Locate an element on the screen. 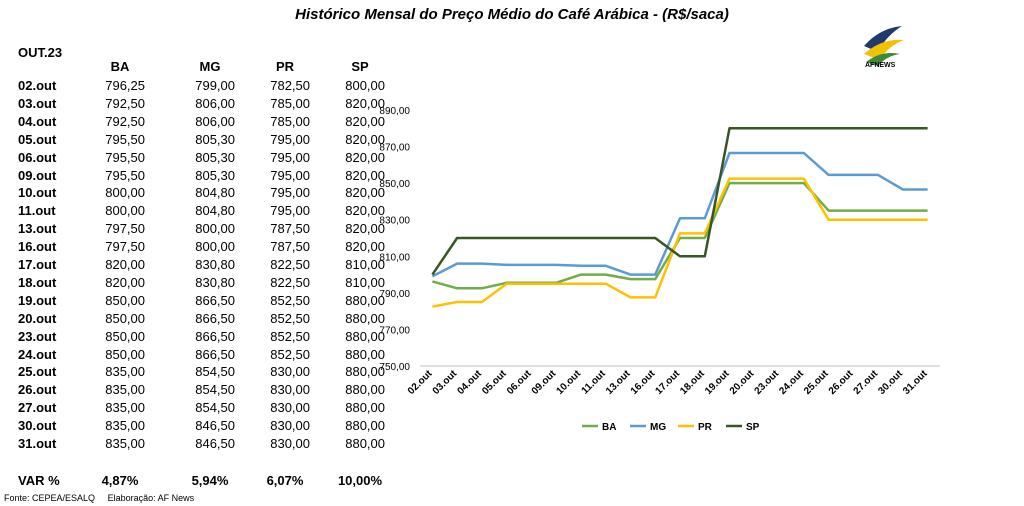 The height and width of the screenshot is (506, 1024). x-tick-label: 23.out is located at coordinates (767, 382).